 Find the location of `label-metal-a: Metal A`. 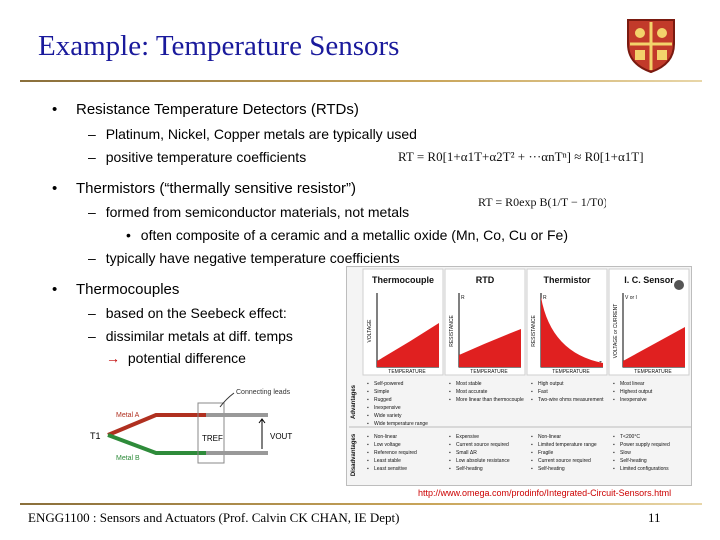

label-metal-a: Metal A is located at coordinates (128, 415).